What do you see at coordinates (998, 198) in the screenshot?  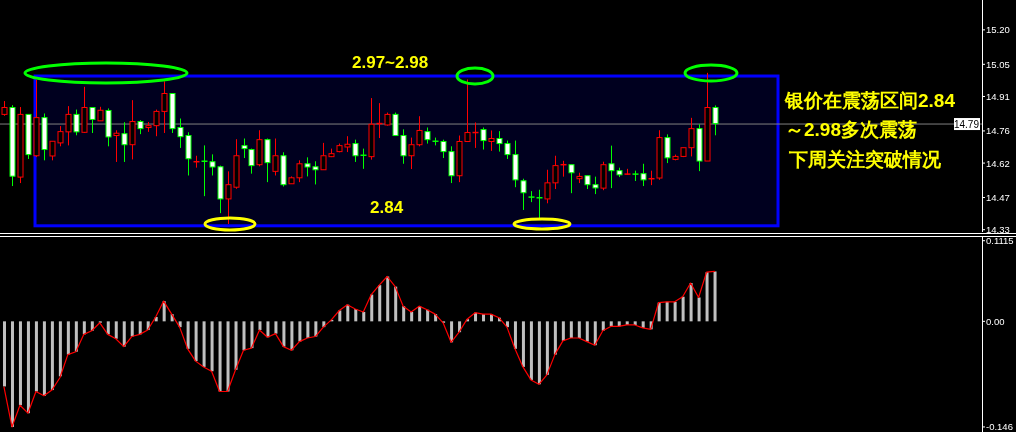 I see `y-tick-label: 14.47` at bounding box center [998, 198].